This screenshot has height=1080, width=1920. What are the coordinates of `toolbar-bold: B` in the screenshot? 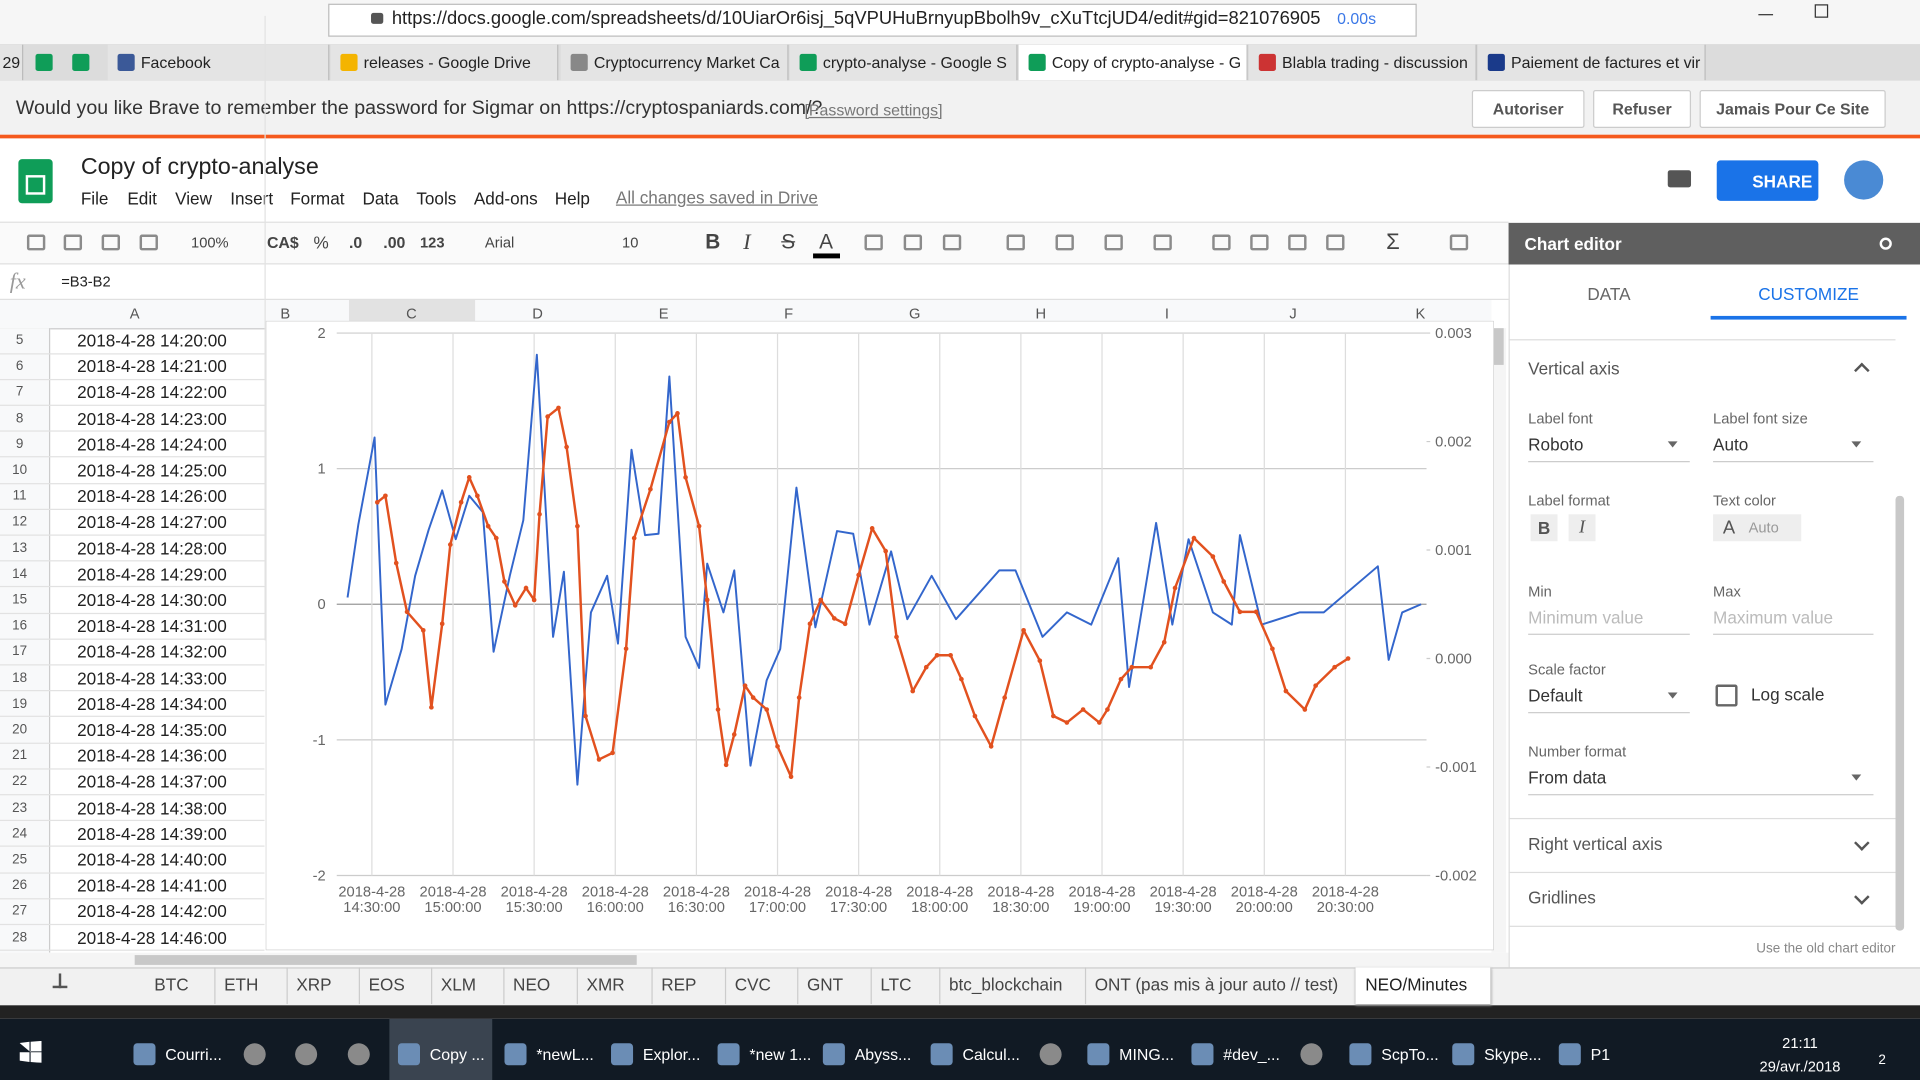 It's located at (713, 242).